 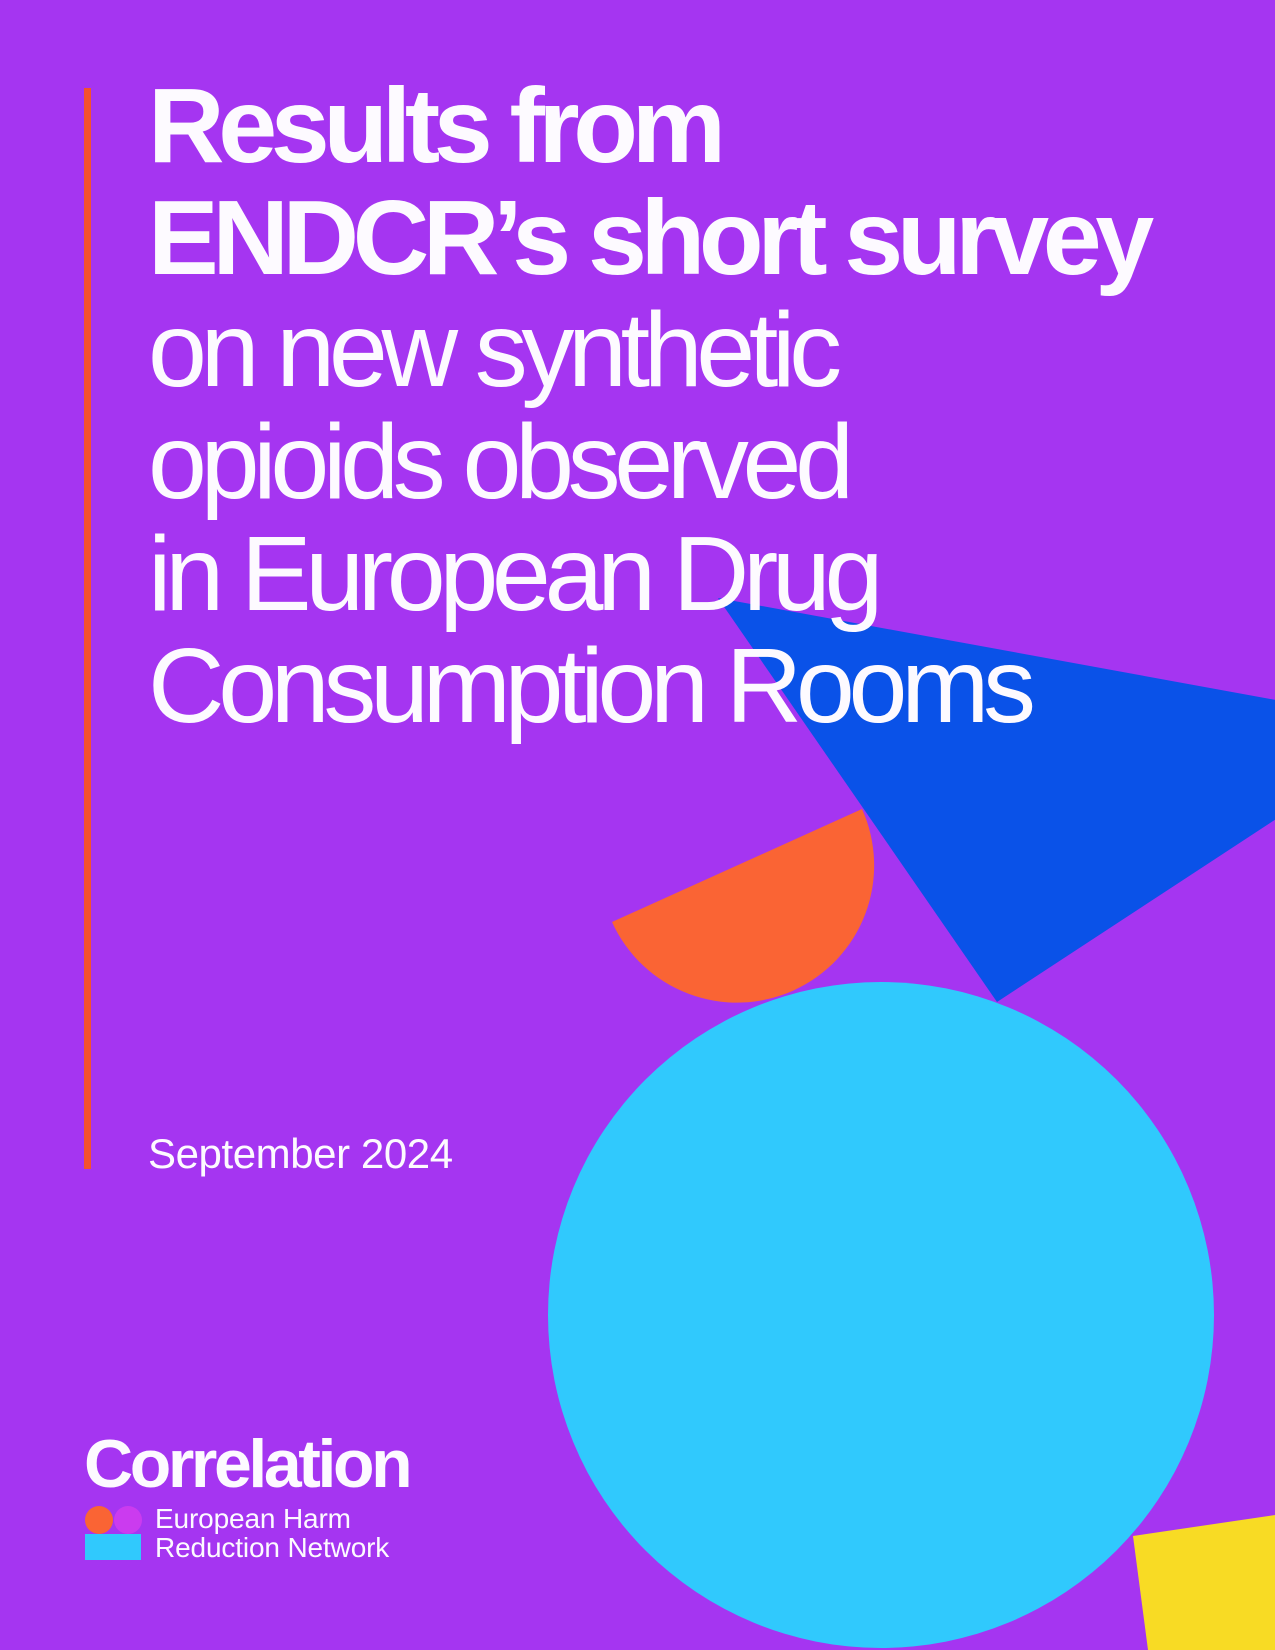 I want to click on logo-orange-dot-icon, so click(x=99, y=1520).